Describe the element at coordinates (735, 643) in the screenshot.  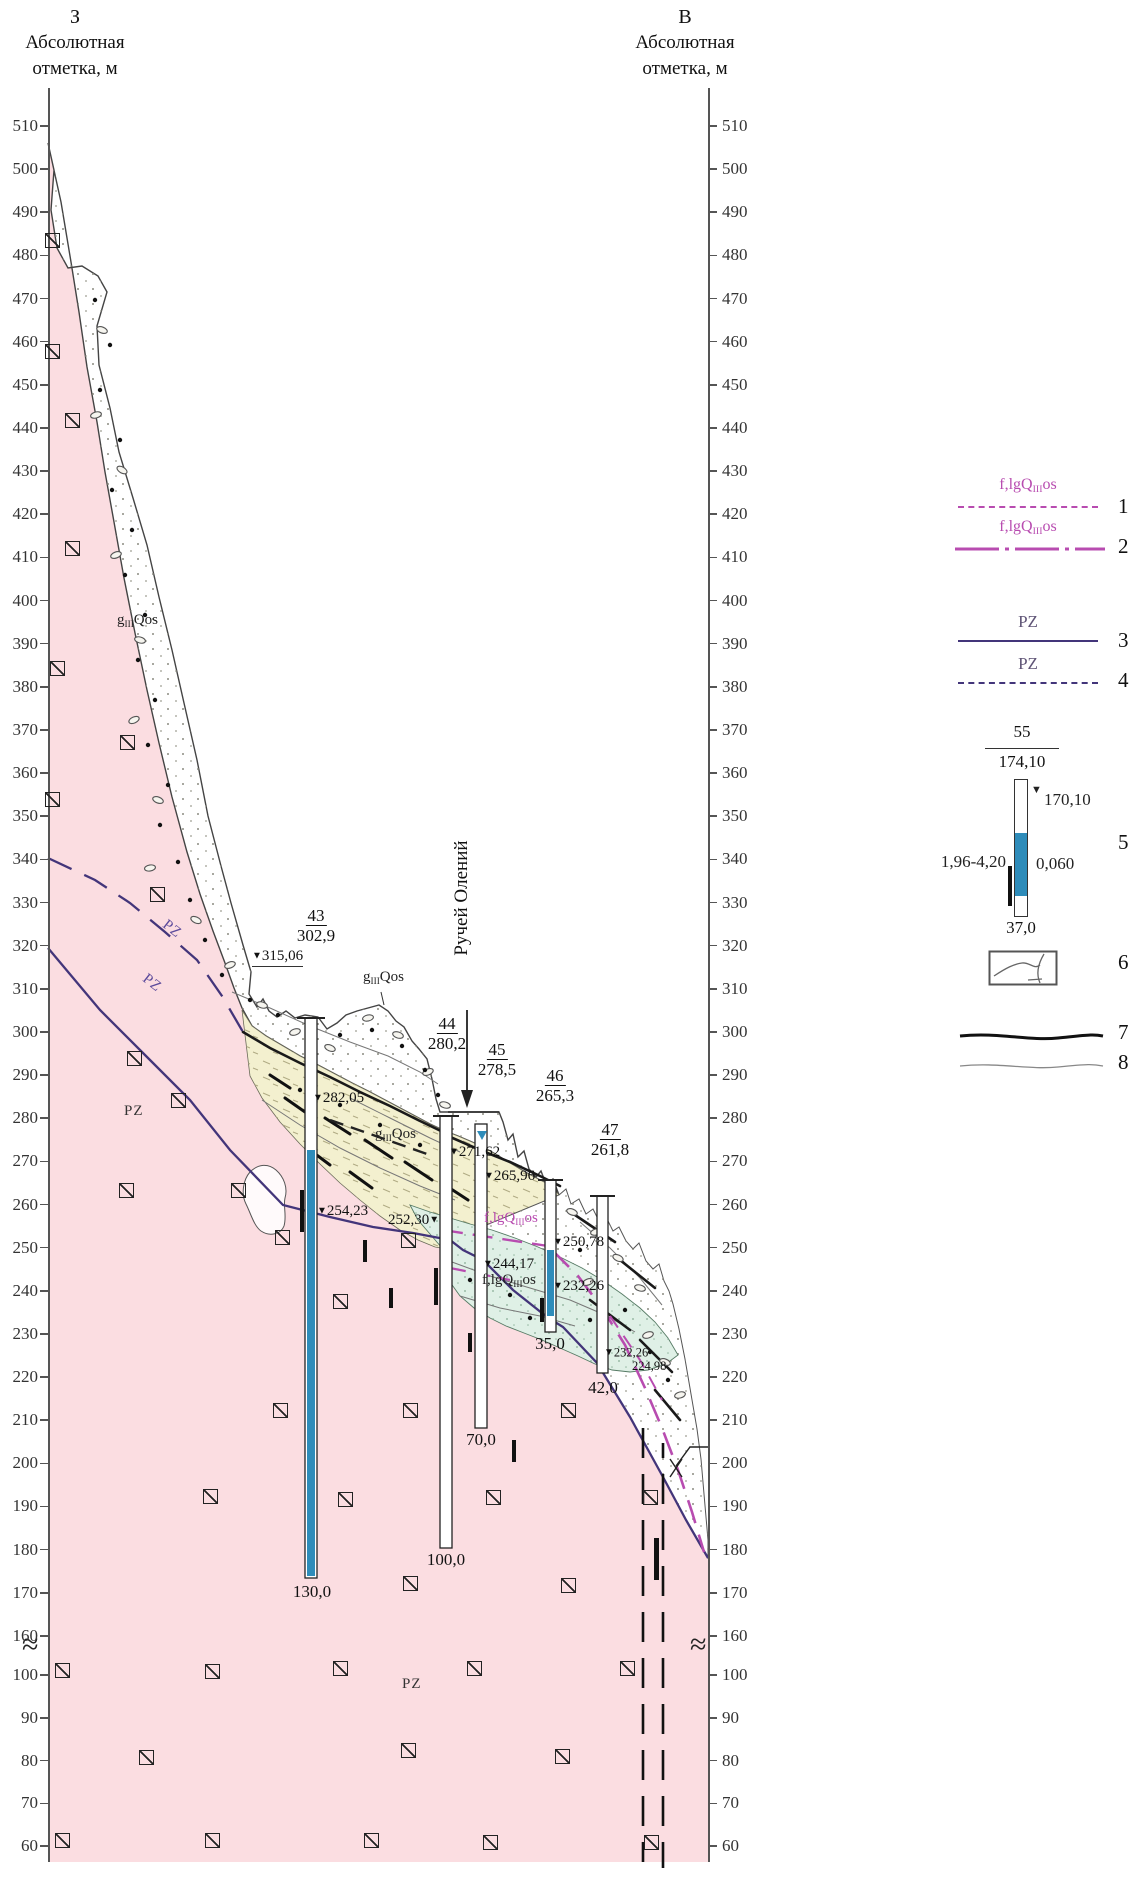
I see `axis-tick-label: 390` at that location.